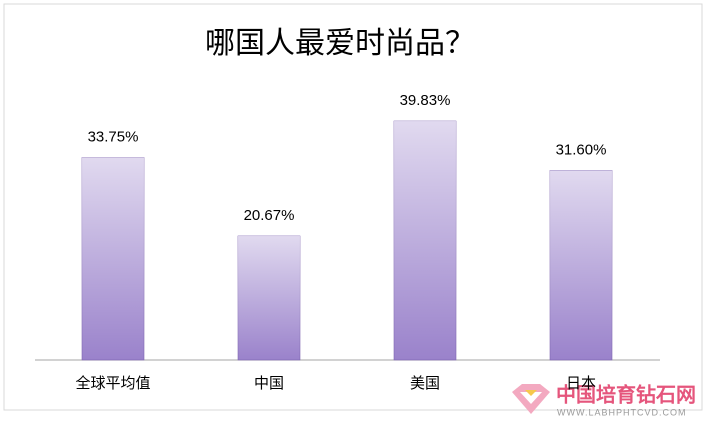  I want to click on x-tick-label: 美国, so click(425, 383).